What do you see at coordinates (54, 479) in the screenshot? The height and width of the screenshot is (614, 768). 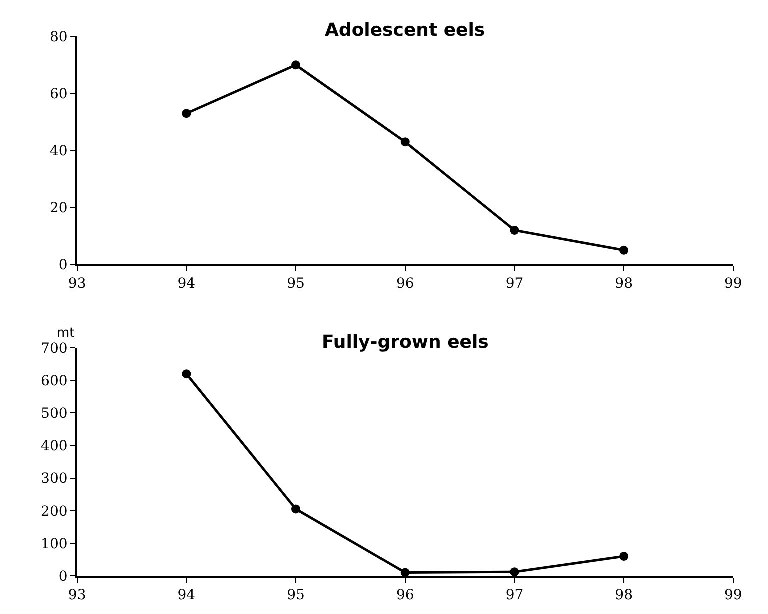 I see `y-tick-label: 300` at bounding box center [54, 479].